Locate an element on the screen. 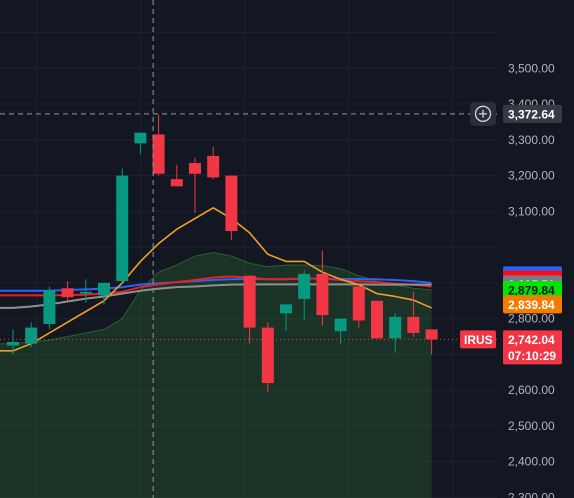 The width and height of the screenshot is (574, 498). y-tick-label: 2,300.00 is located at coordinates (531, 494).